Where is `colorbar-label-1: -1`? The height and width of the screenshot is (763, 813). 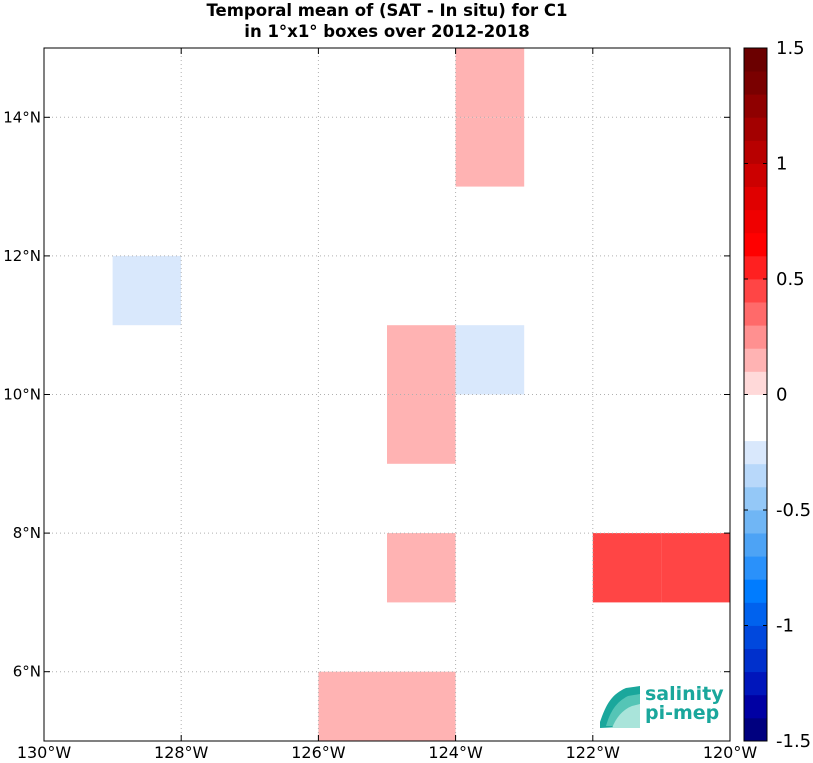 colorbar-label-1: -1 is located at coordinates (785, 626).